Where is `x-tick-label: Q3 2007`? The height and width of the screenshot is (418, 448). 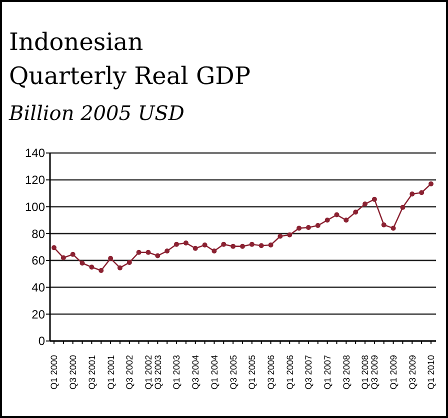
x-tick-label: Q3 2007 is located at coordinates (309, 372).